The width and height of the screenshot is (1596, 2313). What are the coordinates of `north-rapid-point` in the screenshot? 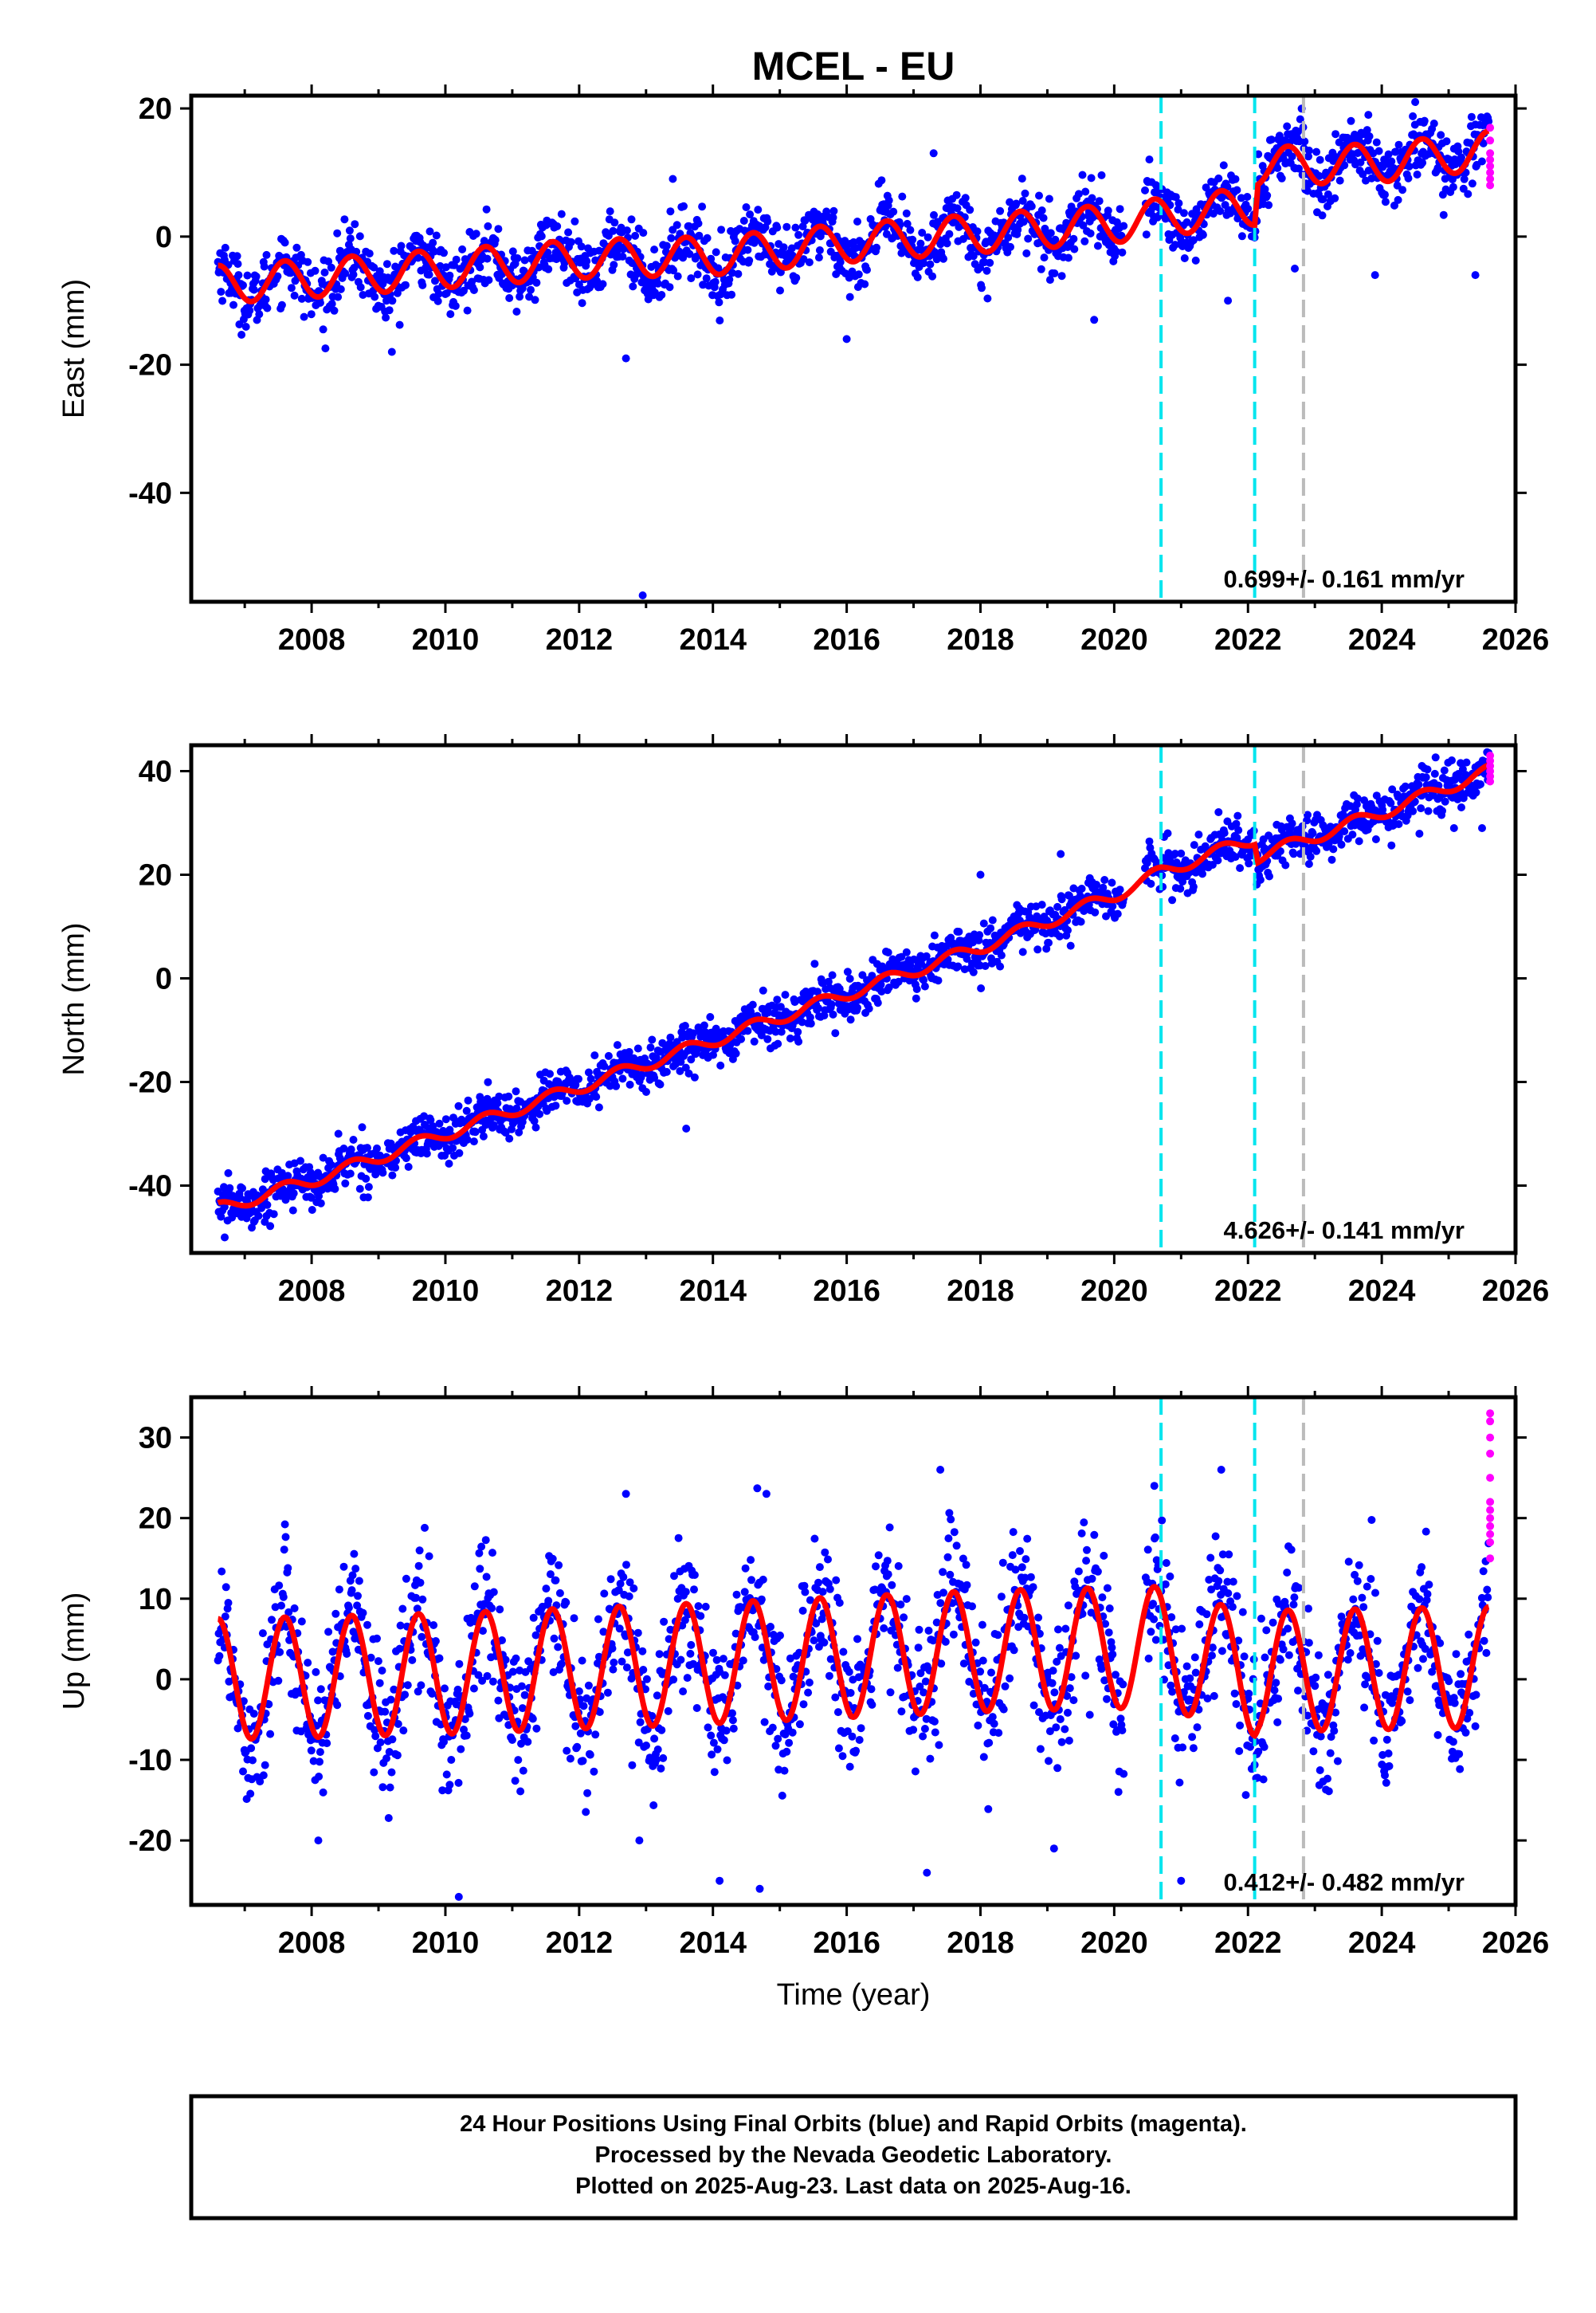 It's located at (1491, 781).